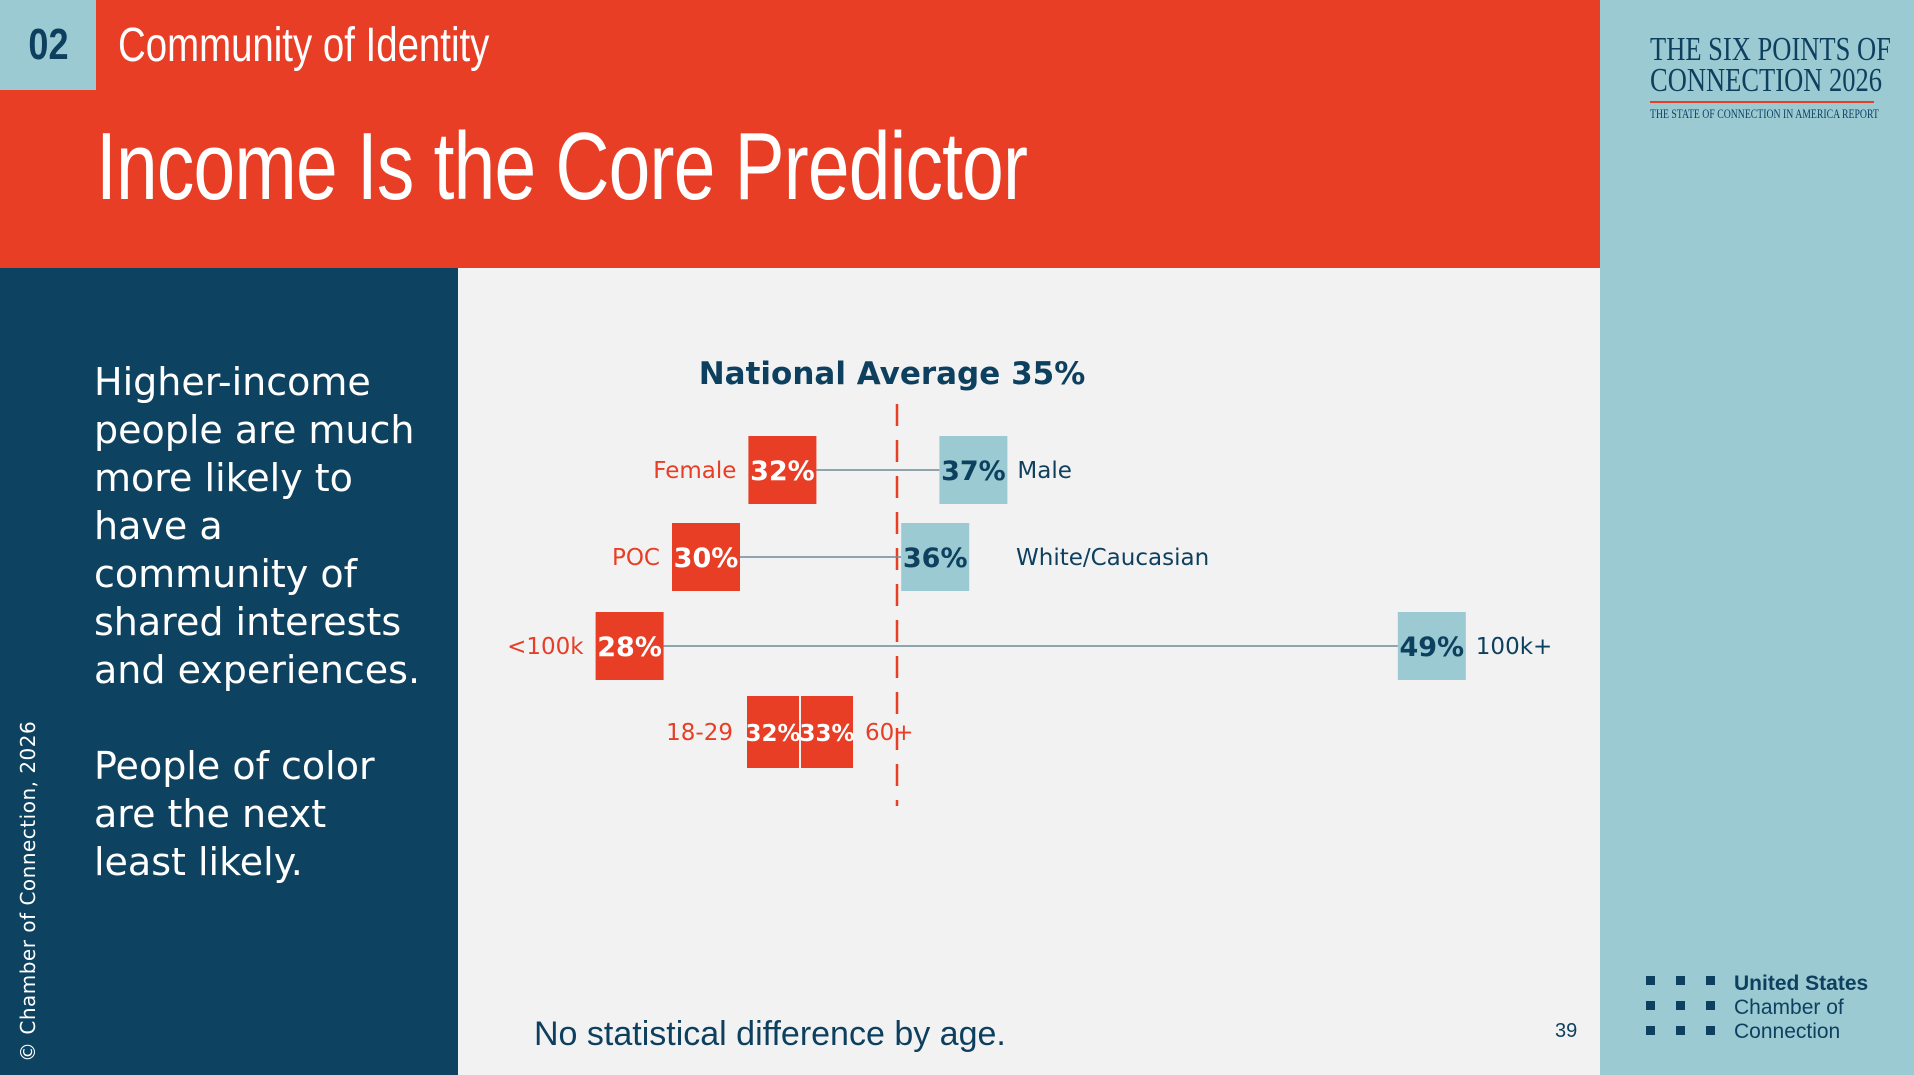 Image resolution: width=1914 pixels, height=1075 pixels. Describe the element at coordinates (1566, 1031) in the screenshot. I see `page-number: 39` at that location.